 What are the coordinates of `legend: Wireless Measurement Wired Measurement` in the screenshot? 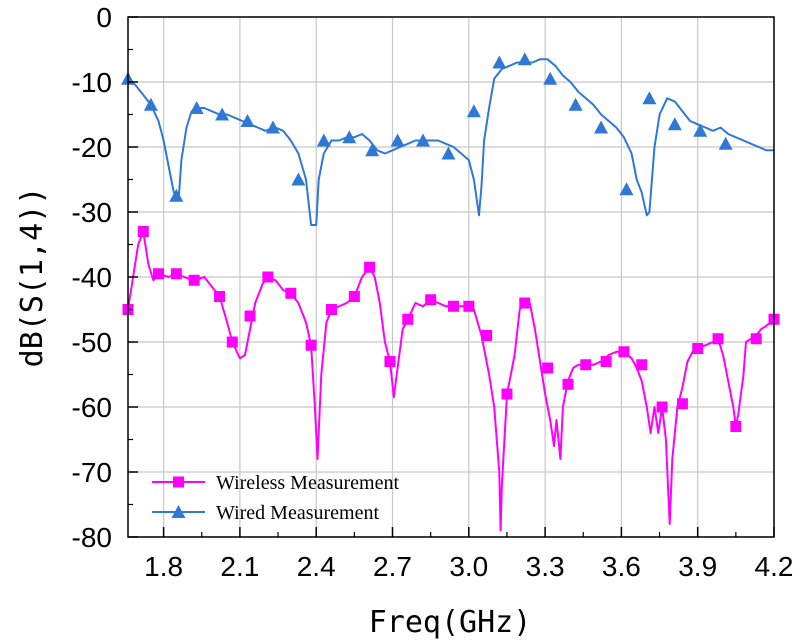 It's located at (275, 498).